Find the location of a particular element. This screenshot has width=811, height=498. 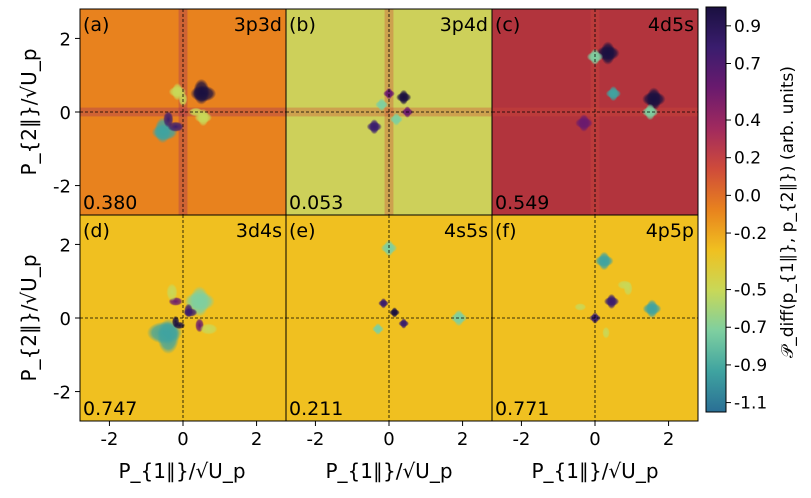

colorbar-tick-label: -0.5 is located at coordinates (750, 291).